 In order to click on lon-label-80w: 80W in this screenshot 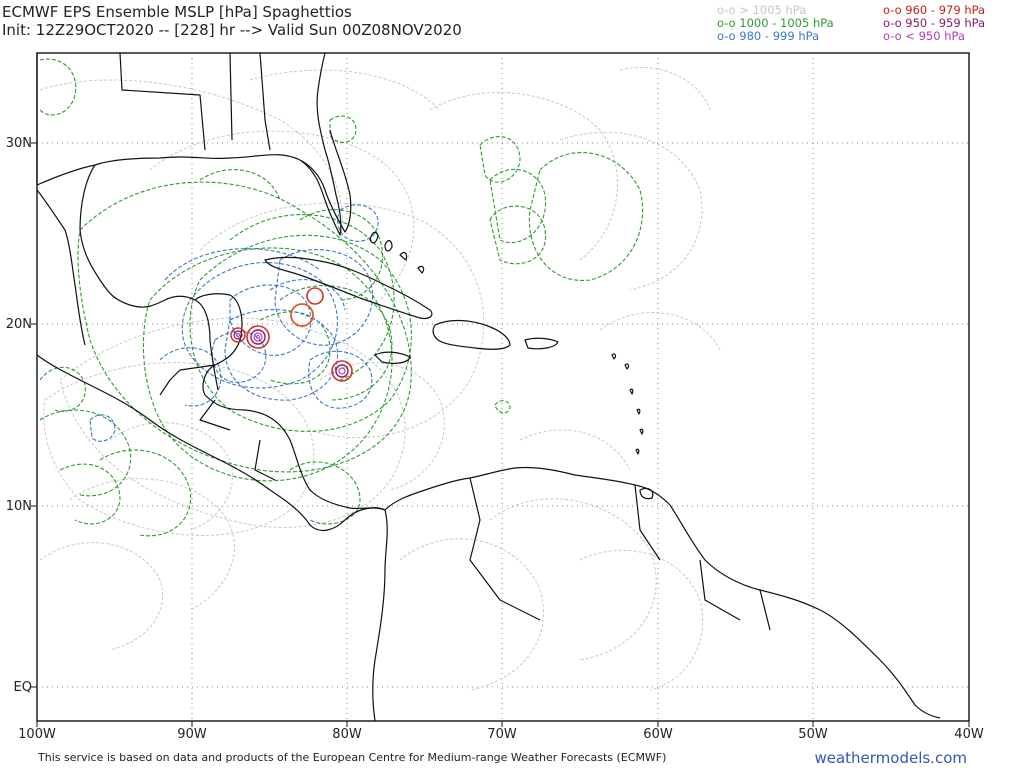, I will do `click(347, 734)`.